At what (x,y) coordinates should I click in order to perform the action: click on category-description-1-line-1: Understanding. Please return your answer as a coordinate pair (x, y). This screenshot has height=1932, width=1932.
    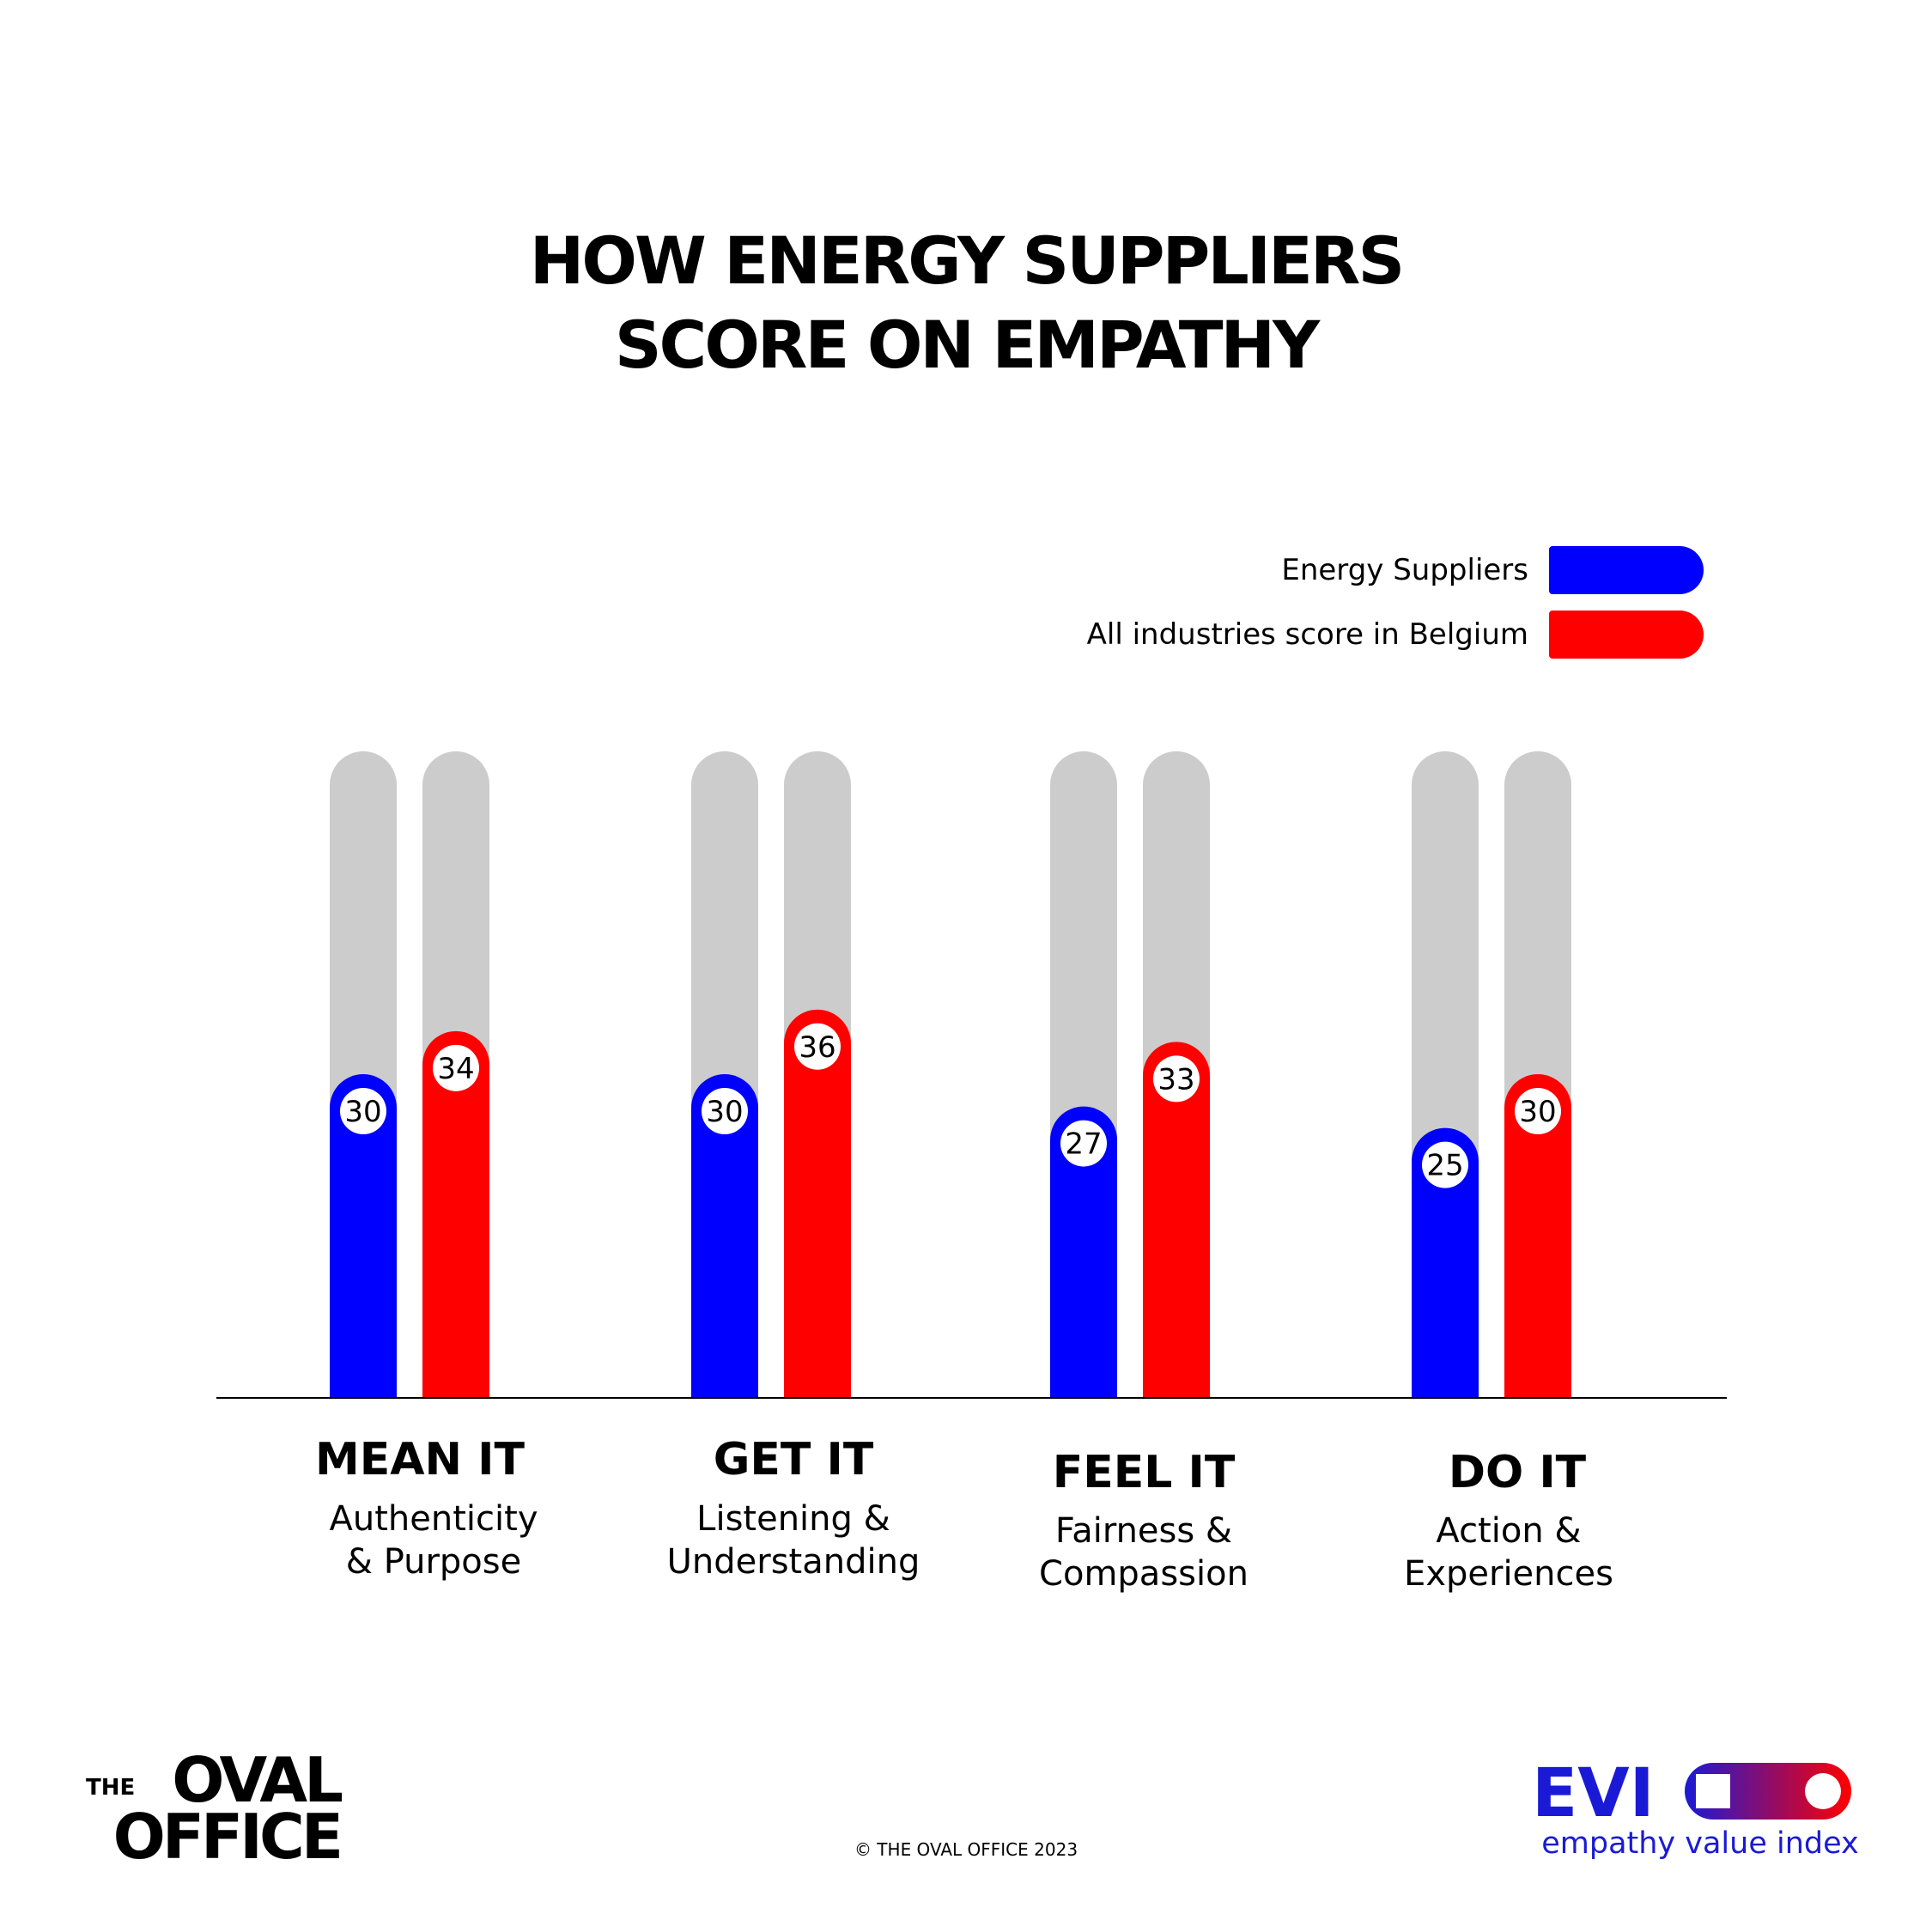
    Looking at the image, I should click on (793, 1562).